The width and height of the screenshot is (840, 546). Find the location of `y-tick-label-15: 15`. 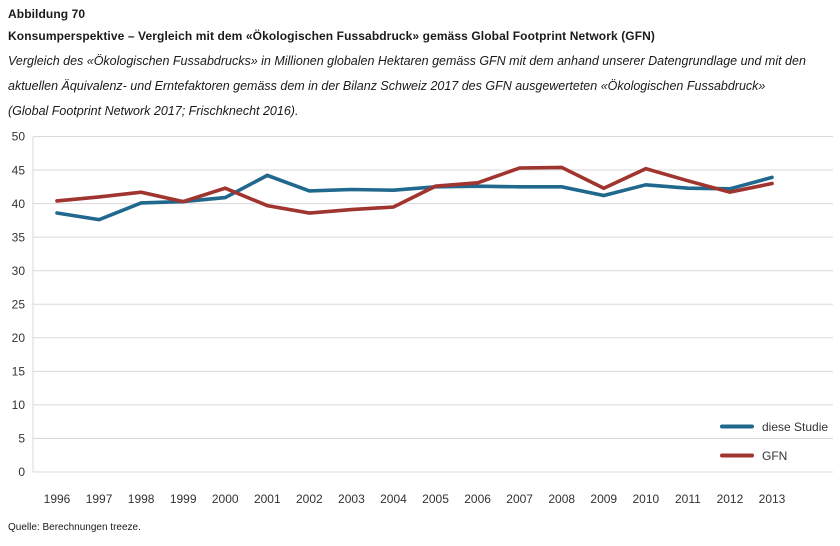

y-tick-label-15: 15 is located at coordinates (19, 372).